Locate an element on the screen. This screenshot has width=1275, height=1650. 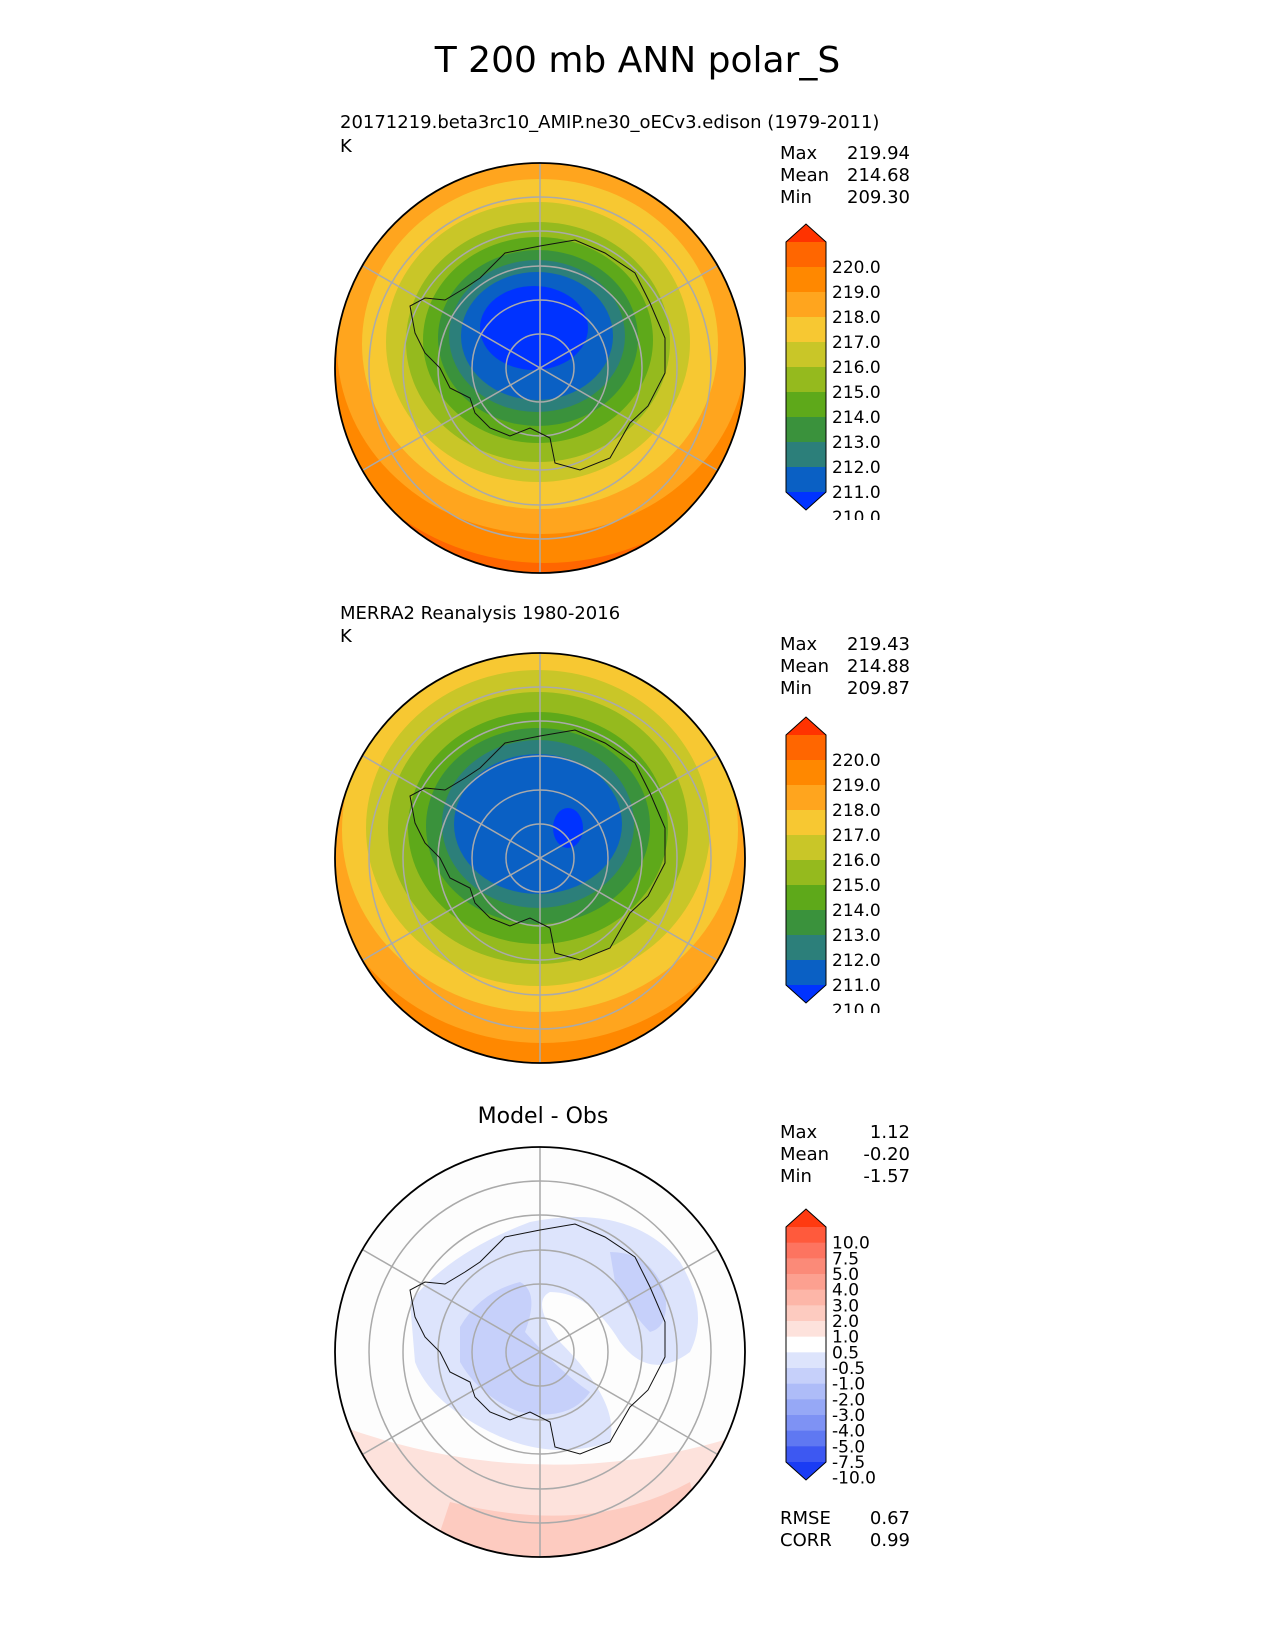
panel-1-stats: Max 219.94 Mean 214.68 Min 209.30 is located at coordinates (845, 176).